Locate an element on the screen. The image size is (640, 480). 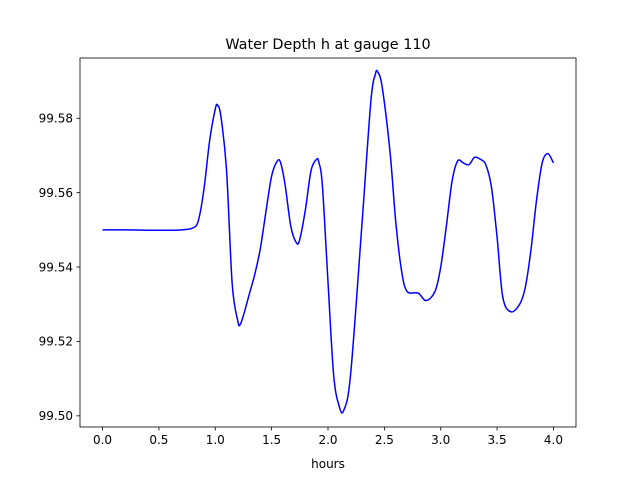
y-tick-label: 99.54 is located at coordinates (56, 267).